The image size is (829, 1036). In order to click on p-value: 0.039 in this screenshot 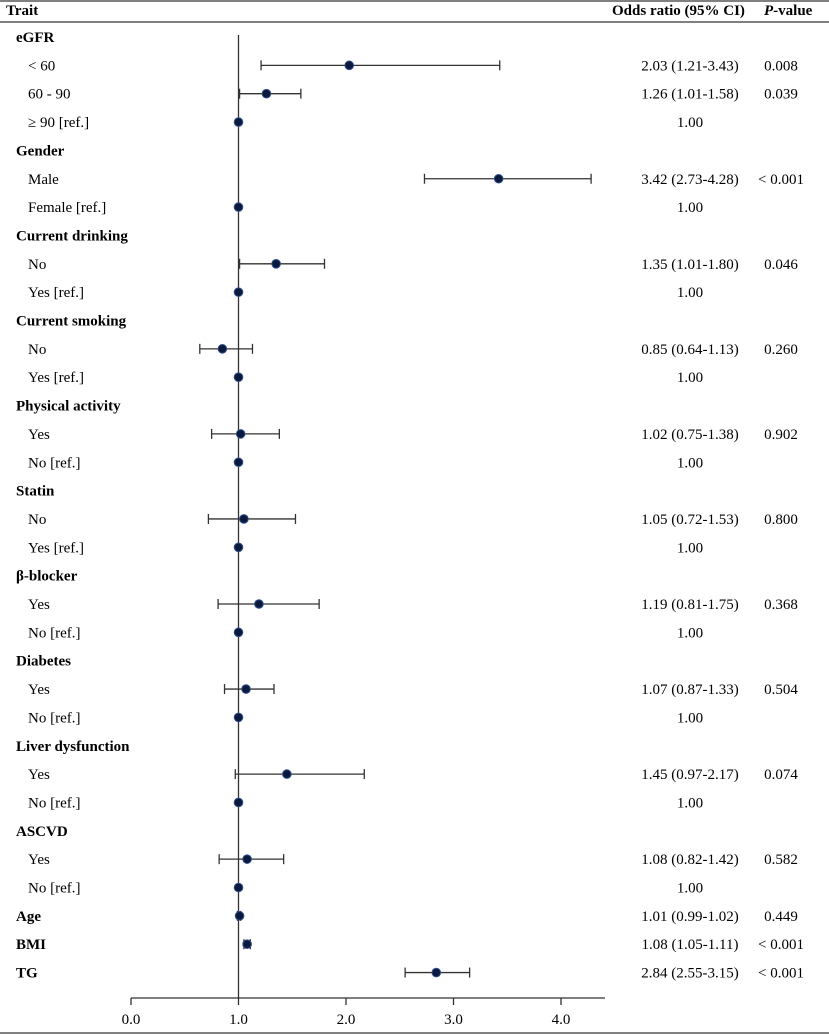, I will do `click(781, 95)`.